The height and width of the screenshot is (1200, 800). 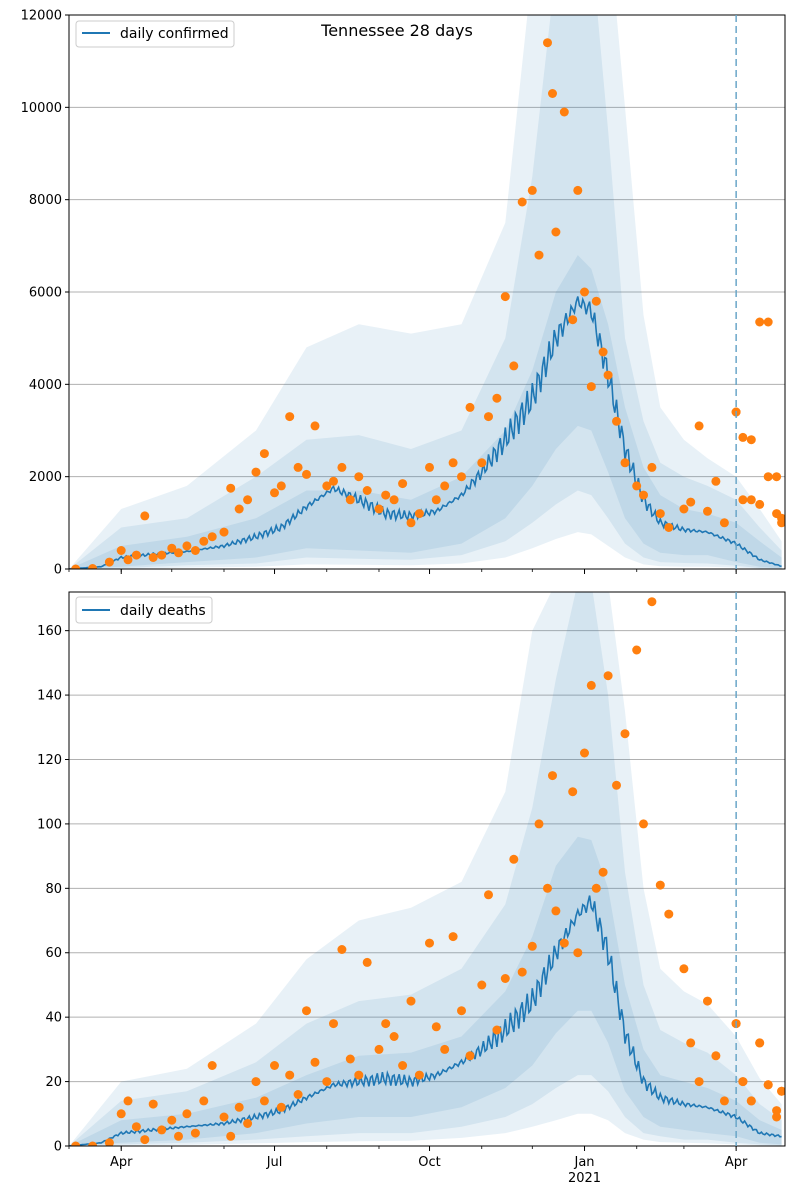 I want to click on x-tick-label: Jan, so click(x=583, y=1162).